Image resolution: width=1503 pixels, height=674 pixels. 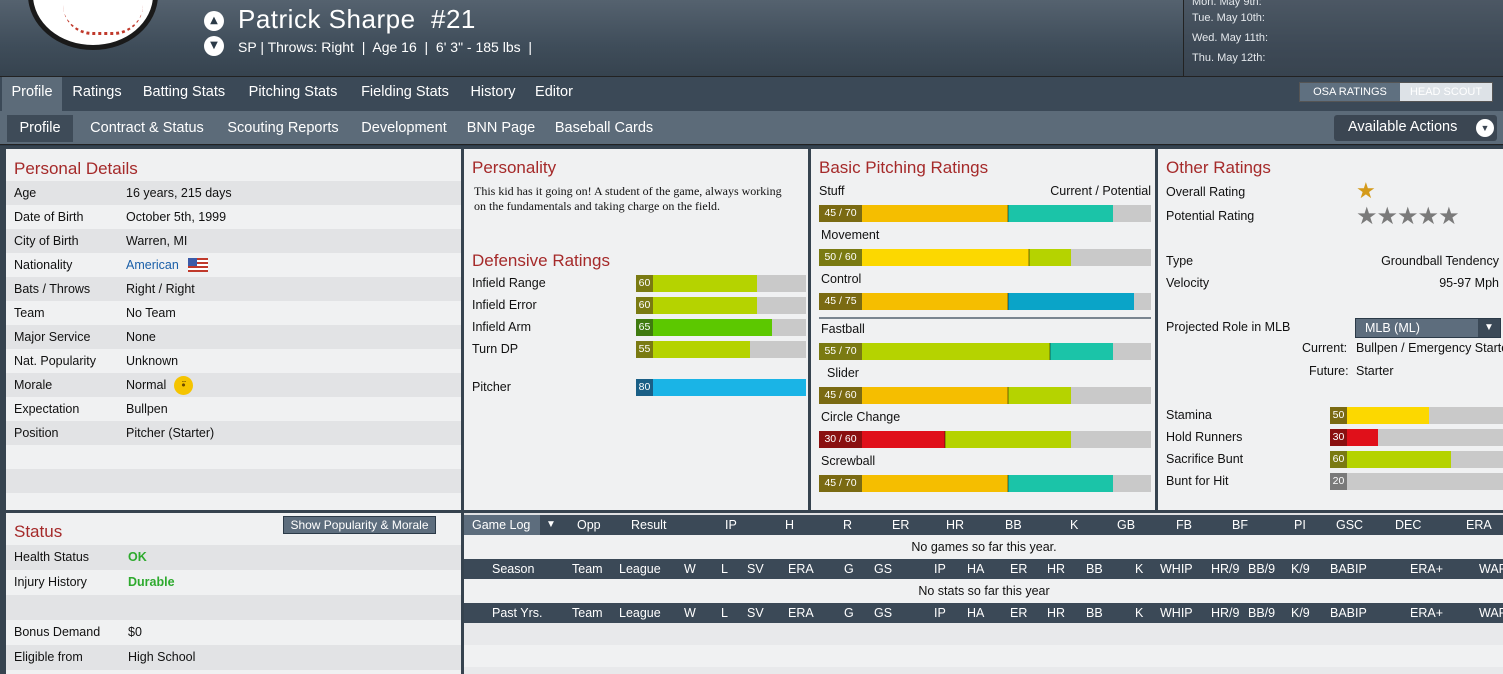 What do you see at coordinates (405, 92) in the screenshot?
I see `tab-fielding-stats: Fielding Stats` at bounding box center [405, 92].